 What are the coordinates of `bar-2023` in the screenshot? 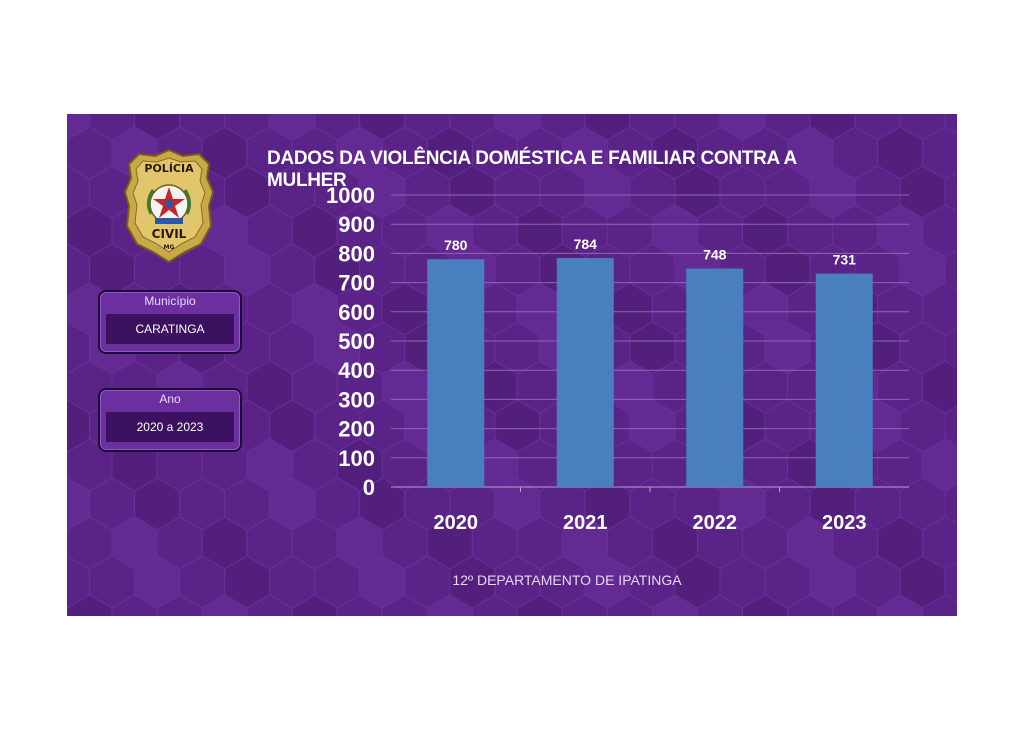 It's located at (844, 380).